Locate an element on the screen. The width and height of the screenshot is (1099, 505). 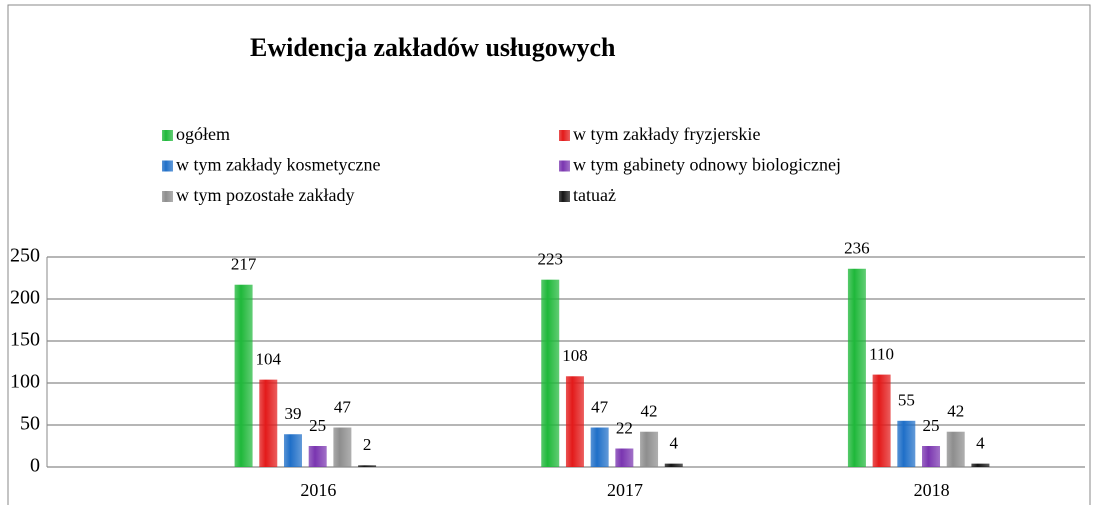
legend-label: w tym zakłady fryzjerskie is located at coordinates (666, 134).